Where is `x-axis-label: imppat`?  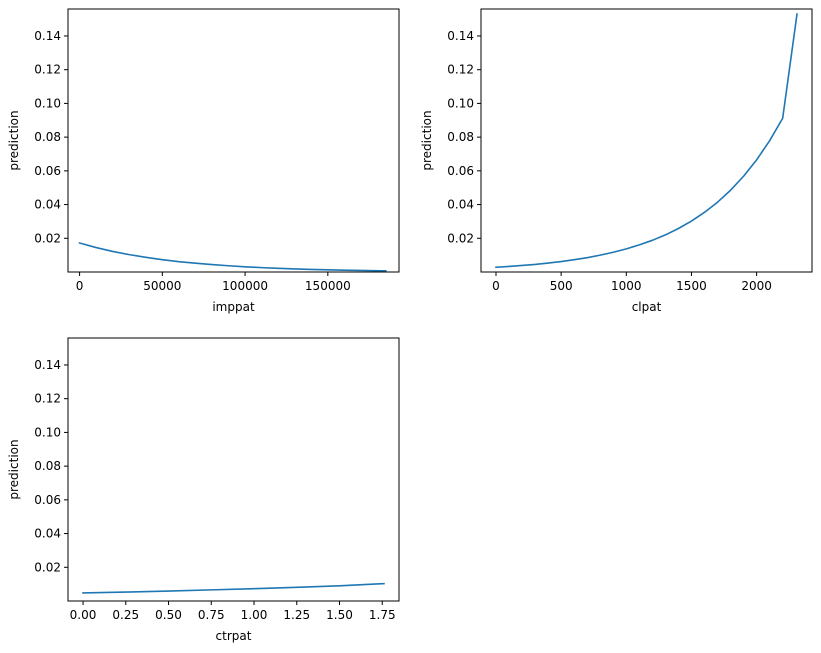 x-axis-label: imppat is located at coordinates (233, 307).